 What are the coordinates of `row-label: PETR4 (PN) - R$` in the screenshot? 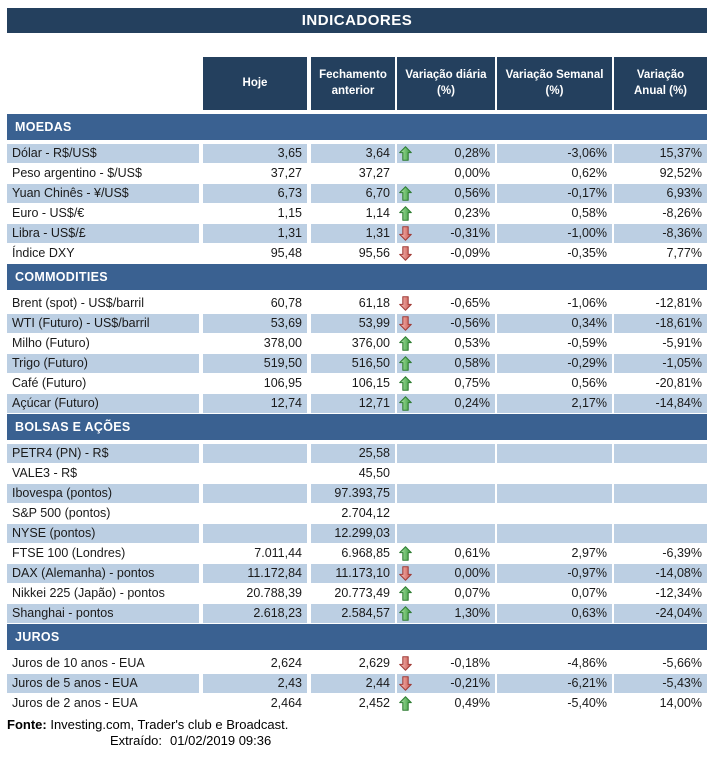 It's located at (105, 453).